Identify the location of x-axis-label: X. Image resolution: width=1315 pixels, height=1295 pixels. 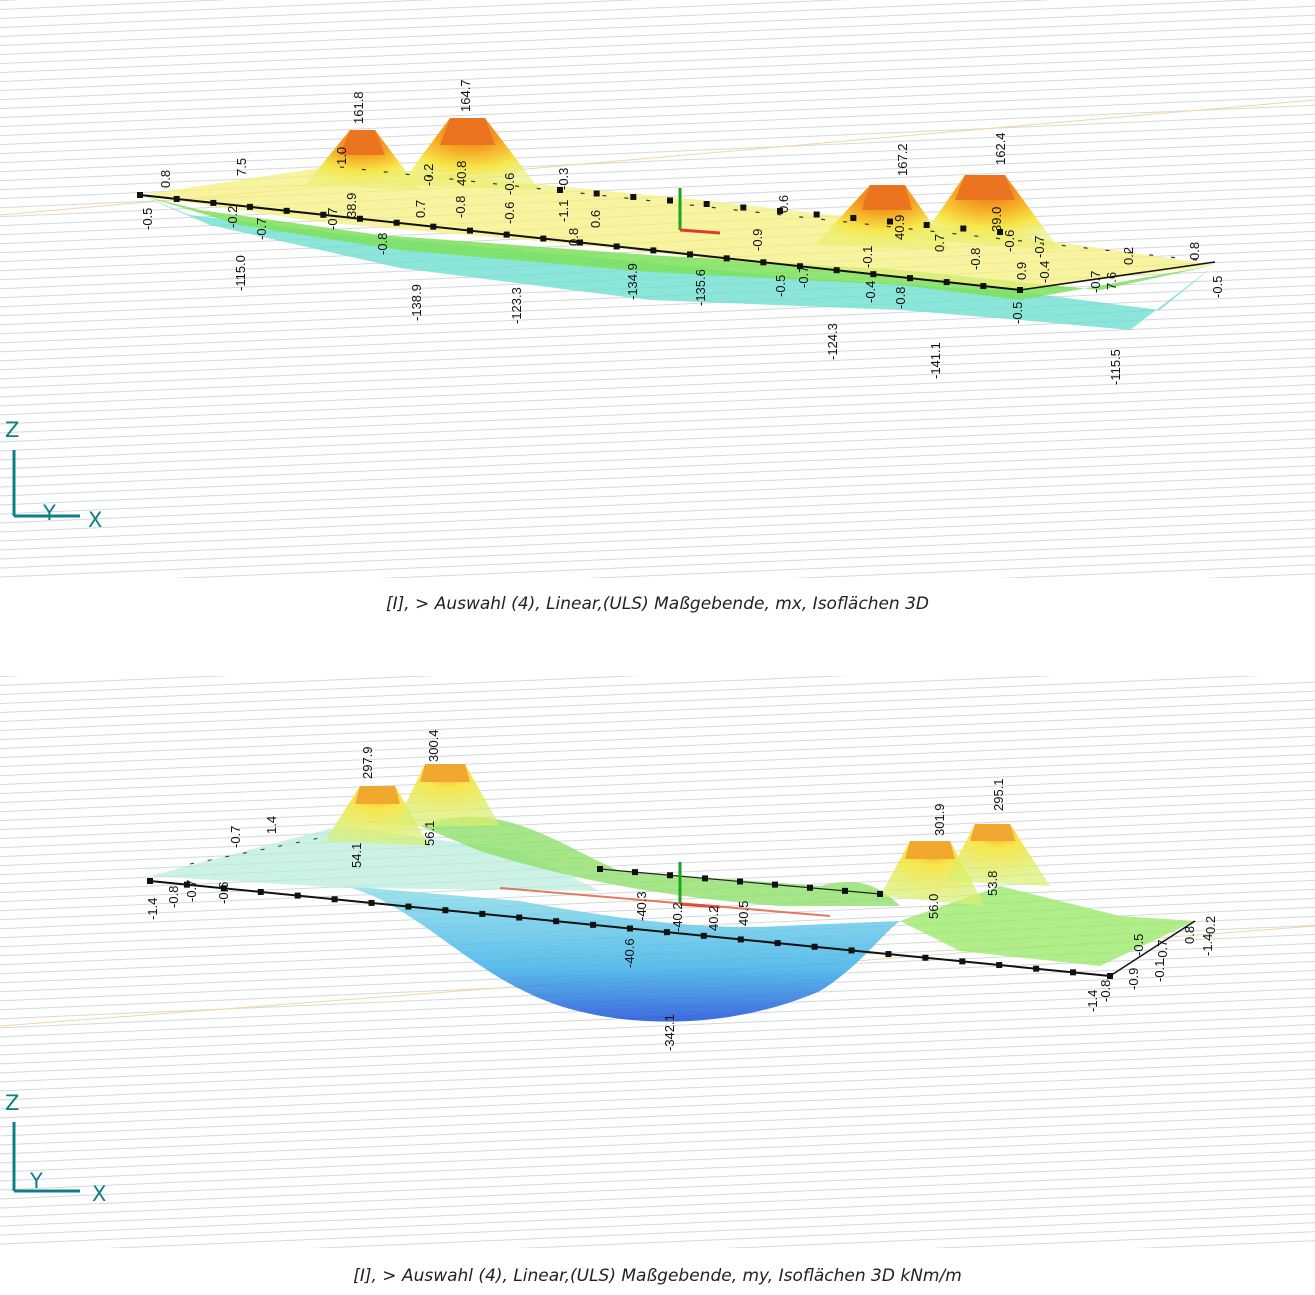
(95, 520).